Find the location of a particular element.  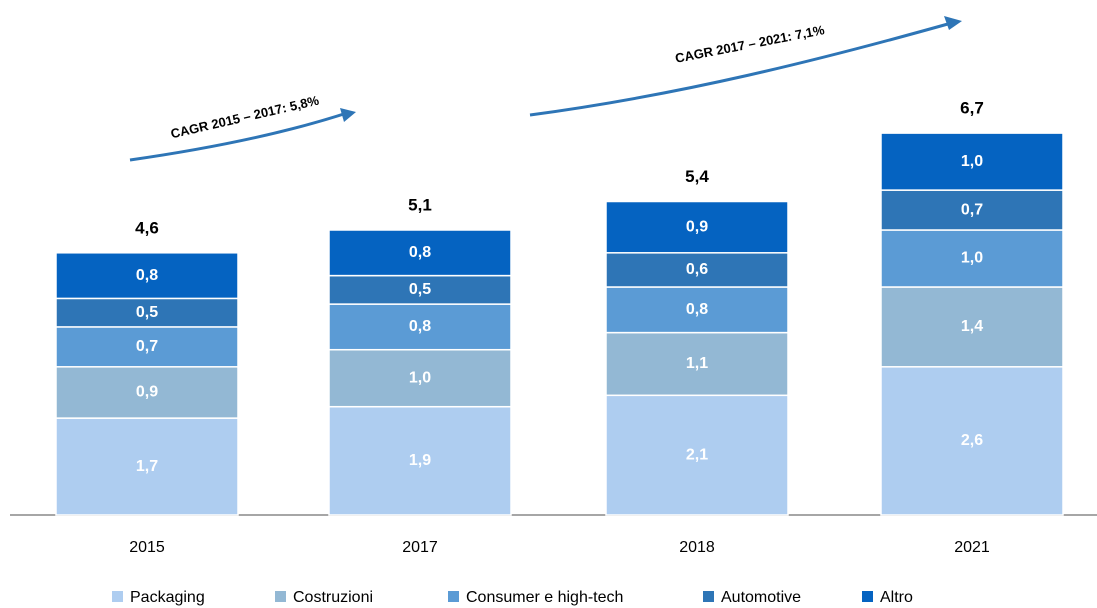

data-label: 2,1 is located at coordinates (697, 454).